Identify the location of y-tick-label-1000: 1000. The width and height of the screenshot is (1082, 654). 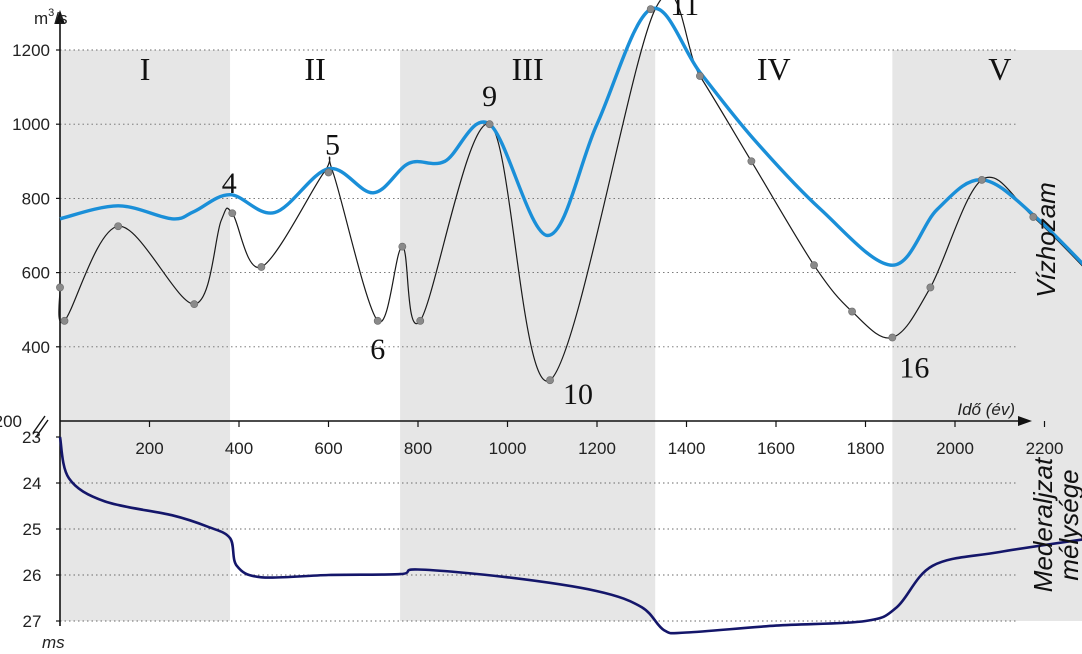
(31, 124).